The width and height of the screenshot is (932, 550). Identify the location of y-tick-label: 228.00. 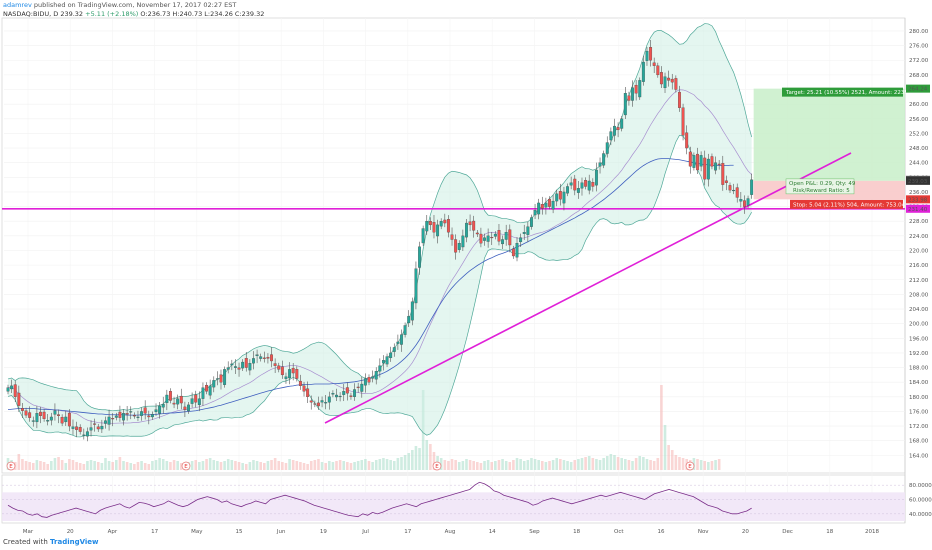
(919, 222).